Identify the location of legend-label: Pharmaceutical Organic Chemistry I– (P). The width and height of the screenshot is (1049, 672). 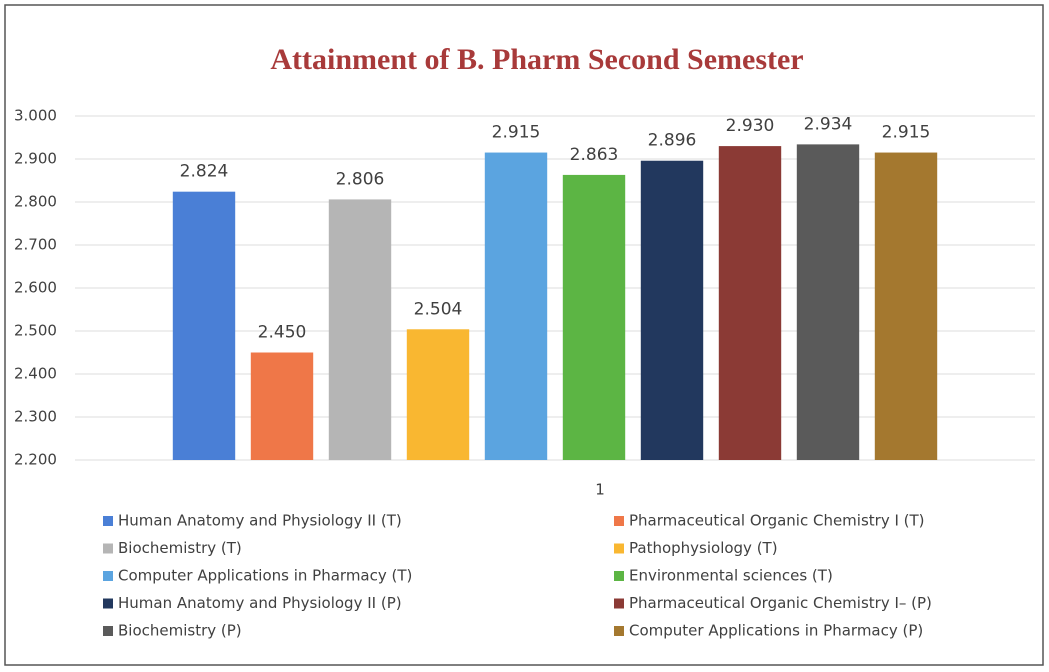
(780, 603).